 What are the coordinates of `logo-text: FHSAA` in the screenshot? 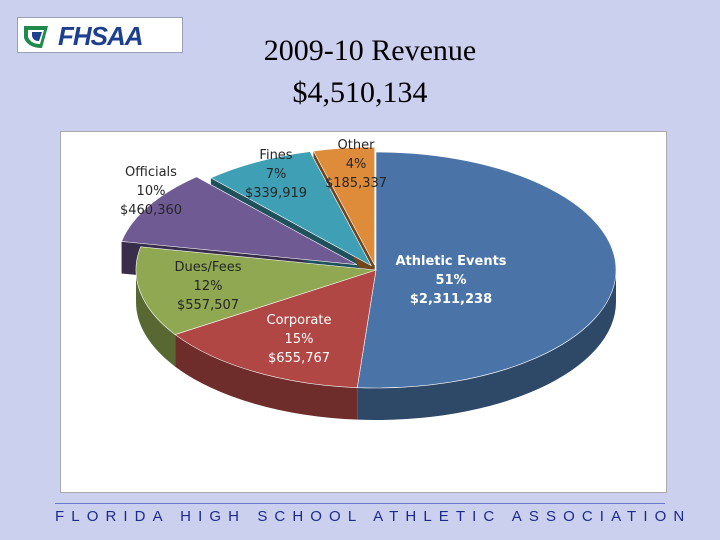 It's located at (101, 36).